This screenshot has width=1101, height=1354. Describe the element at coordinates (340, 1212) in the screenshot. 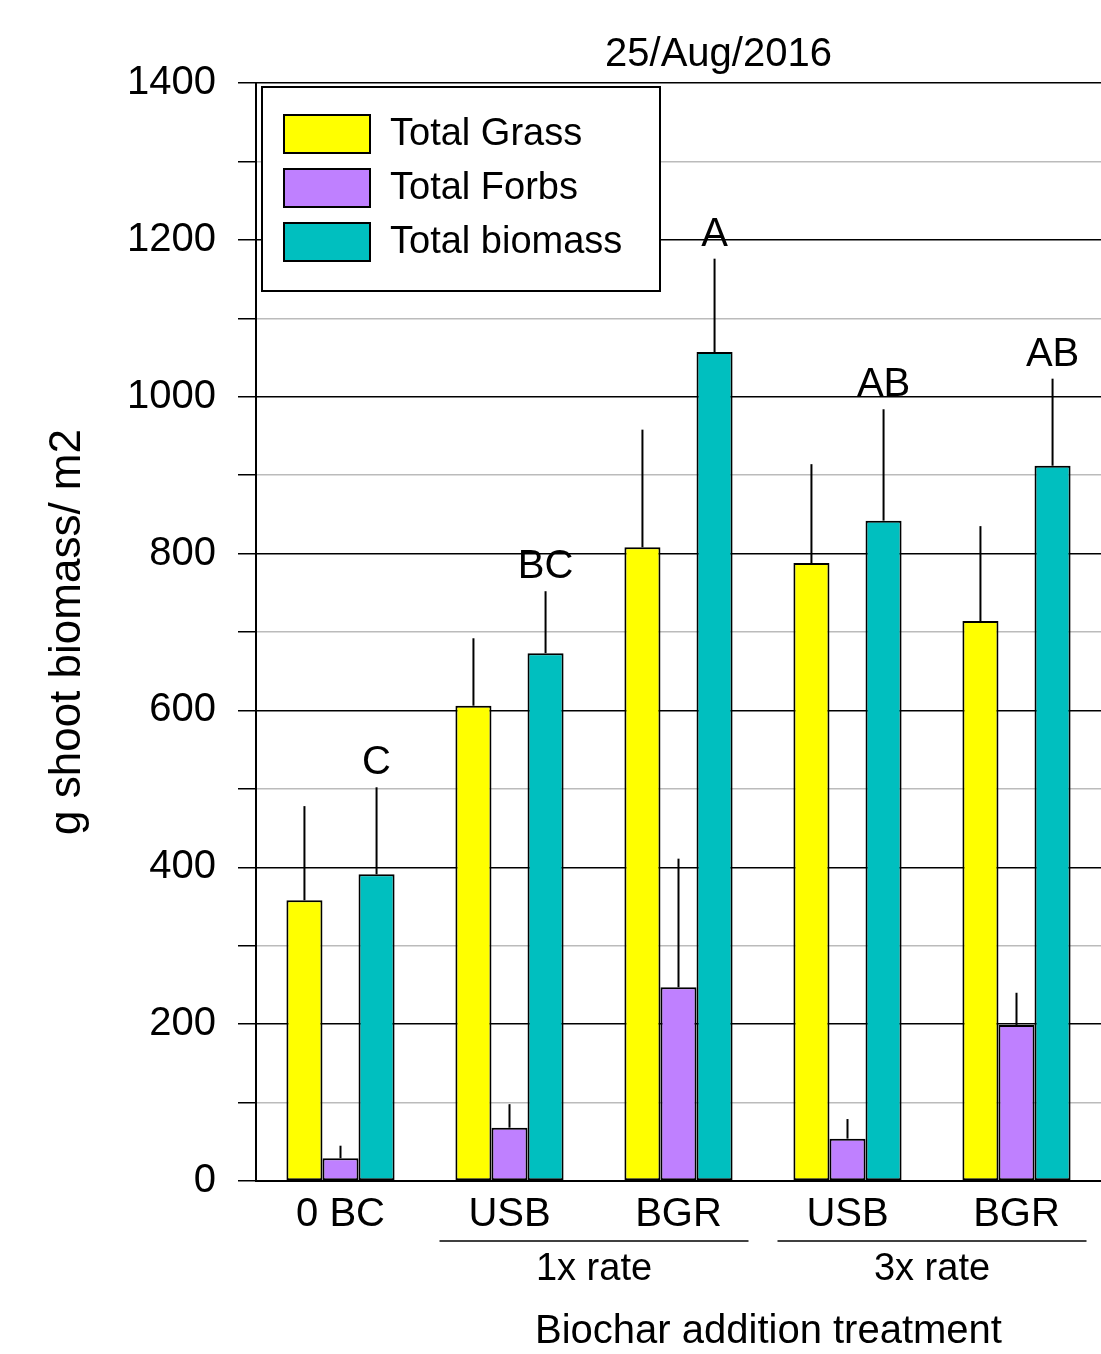

I see `x-tick-label: 0 BC` at that location.